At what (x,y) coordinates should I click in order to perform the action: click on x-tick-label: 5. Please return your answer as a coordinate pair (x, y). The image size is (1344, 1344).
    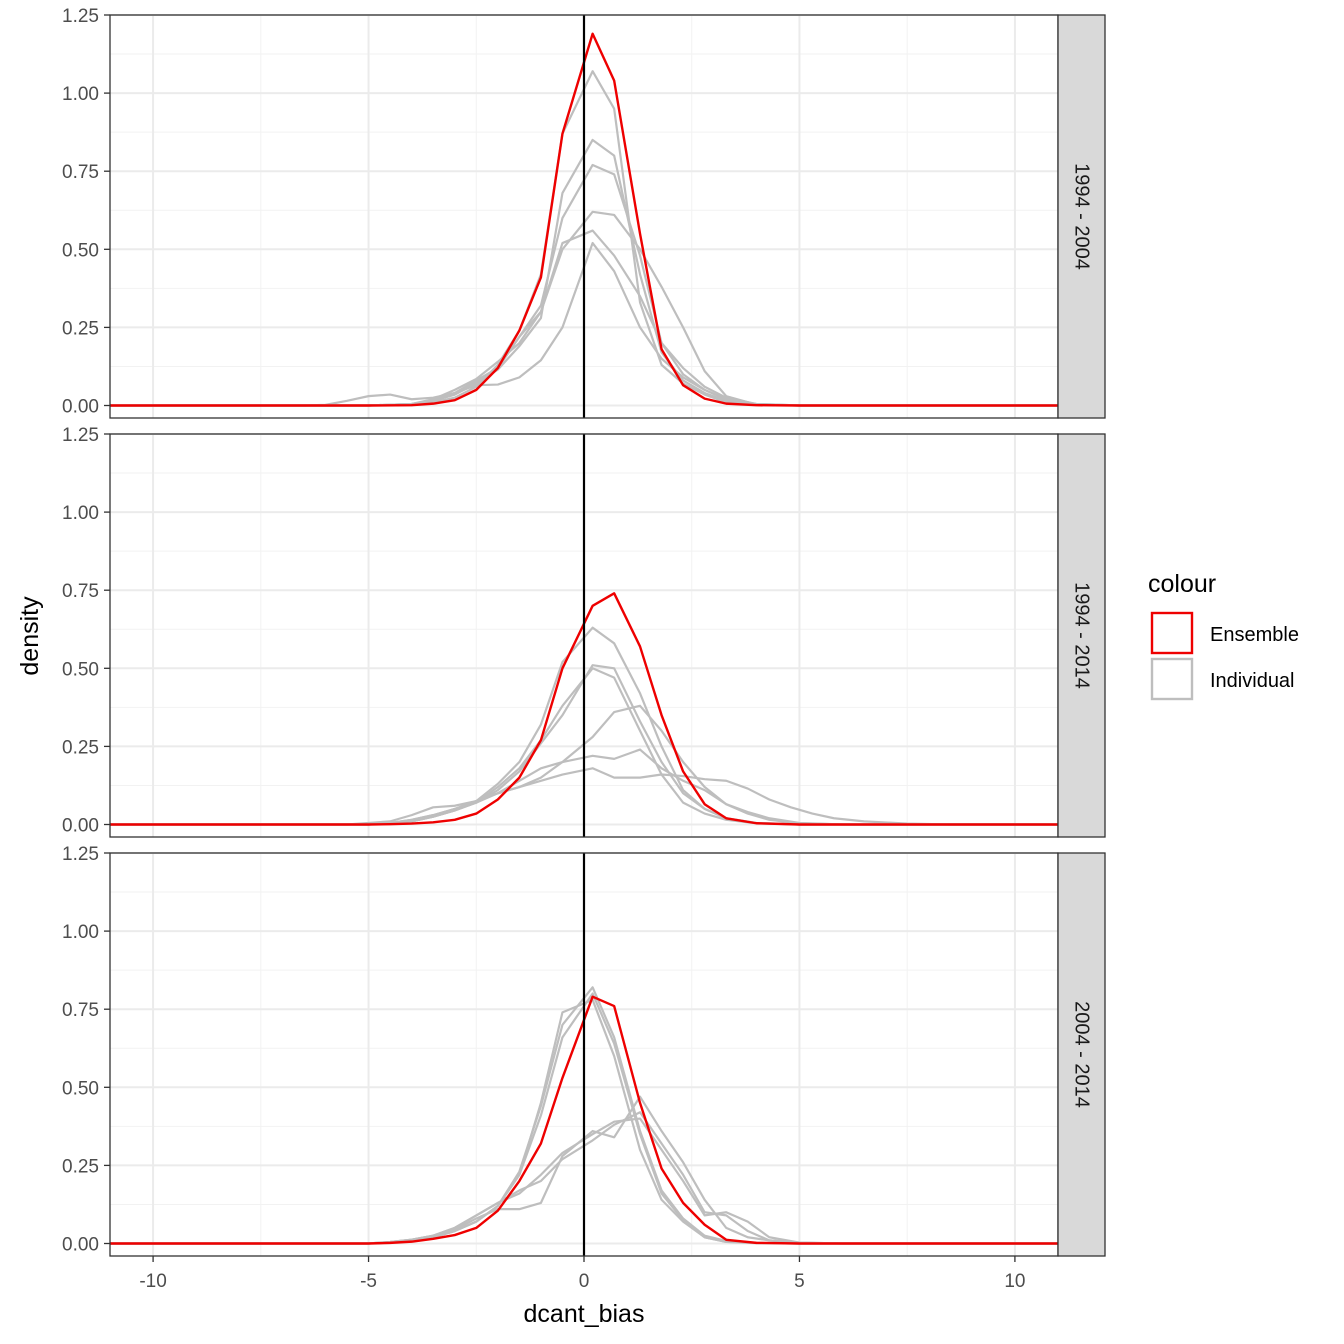
    Looking at the image, I should click on (799, 1281).